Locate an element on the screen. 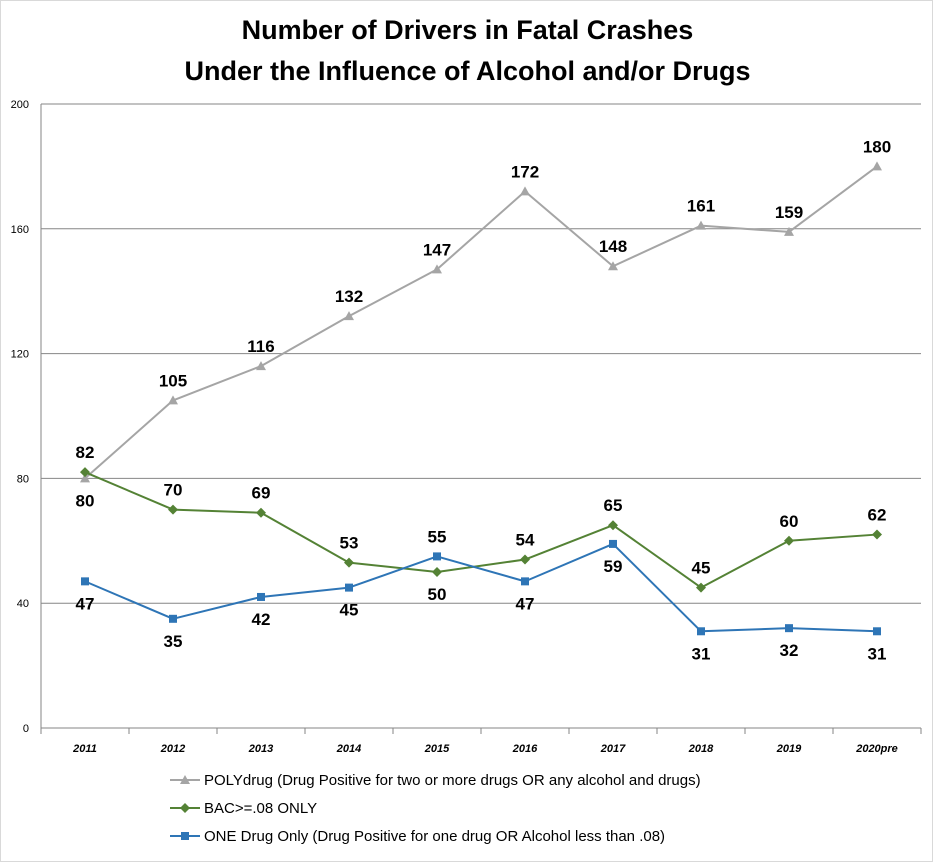  series-line-one-drug is located at coordinates (481, 587).